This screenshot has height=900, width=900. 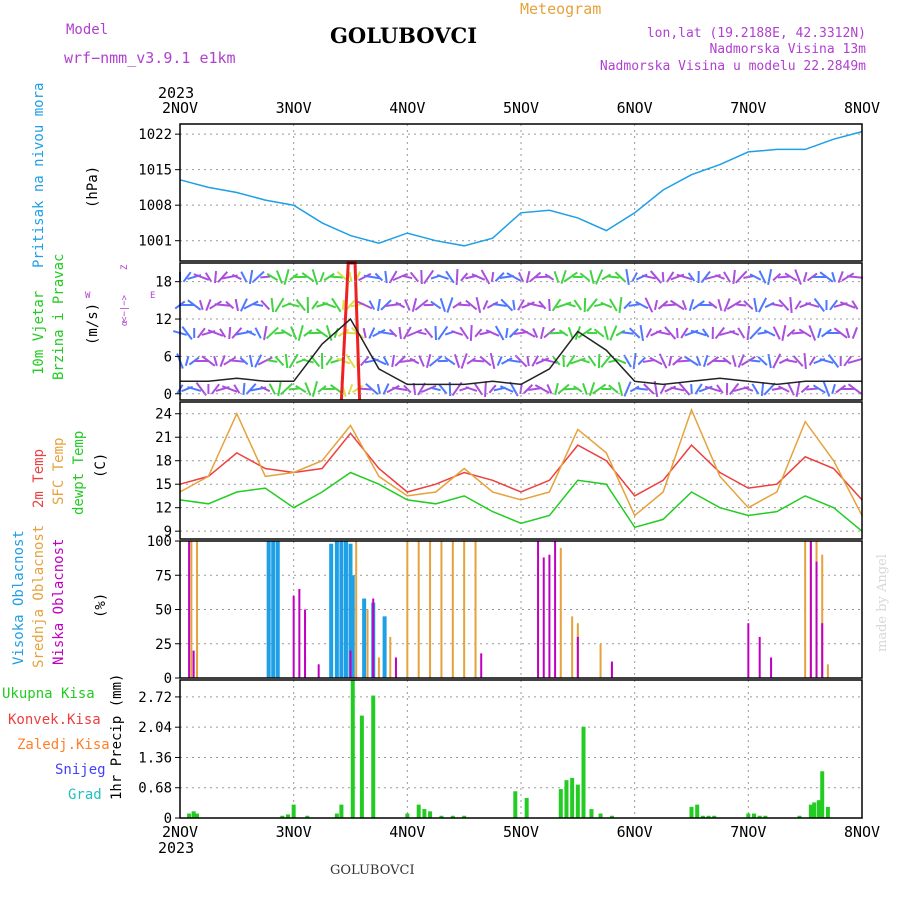 What do you see at coordinates (163, 509) in the screenshot?
I see `y-tick-label: 12` at bounding box center [163, 509].